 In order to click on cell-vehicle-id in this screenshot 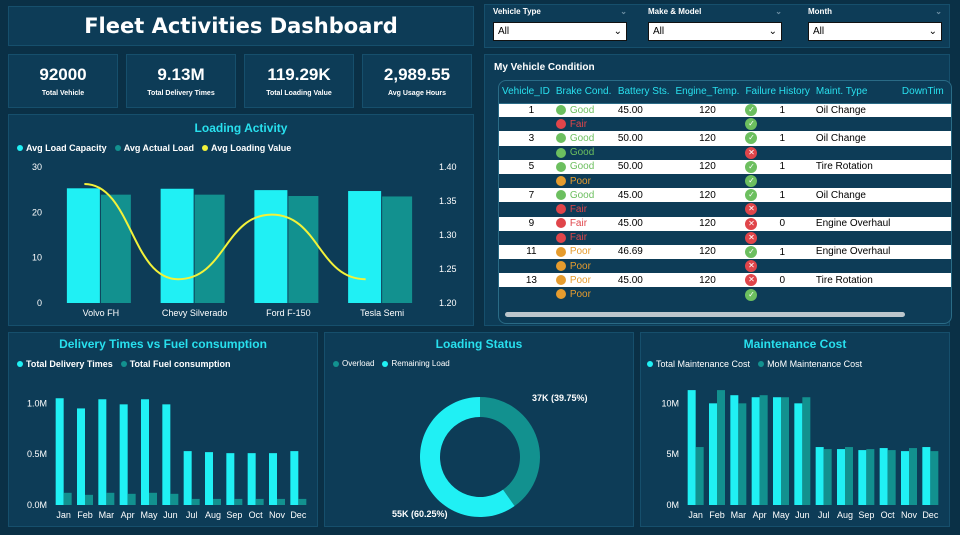, I will do `click(526, 152)`.